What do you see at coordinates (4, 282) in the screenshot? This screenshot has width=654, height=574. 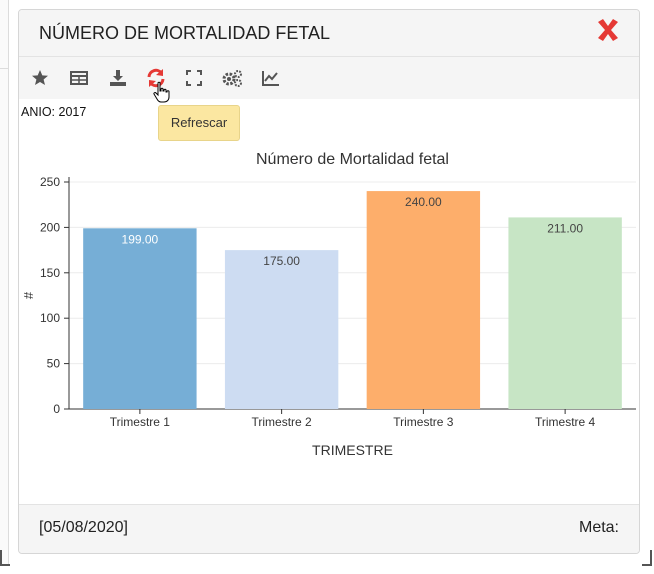 I see `background-panel-edge` at bounding box center [4, 282].